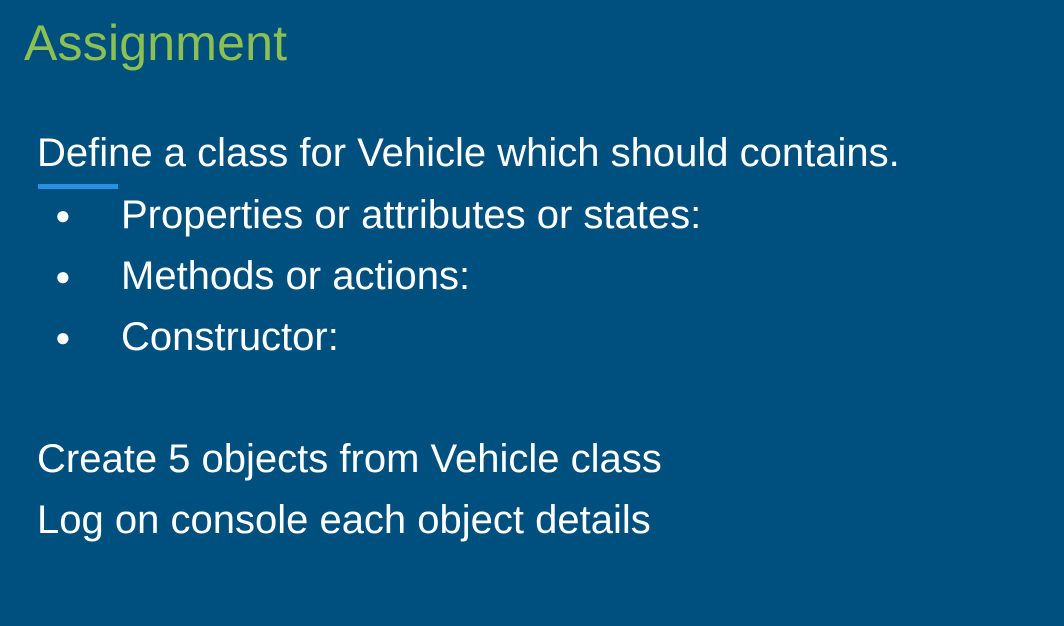 Image resolution: width=1064 pixels, height=626 pixels. What do you see at coordinates (78, 186) in the screenshot?
I see `text-cursor-underline` at bounding box center [78, 186].